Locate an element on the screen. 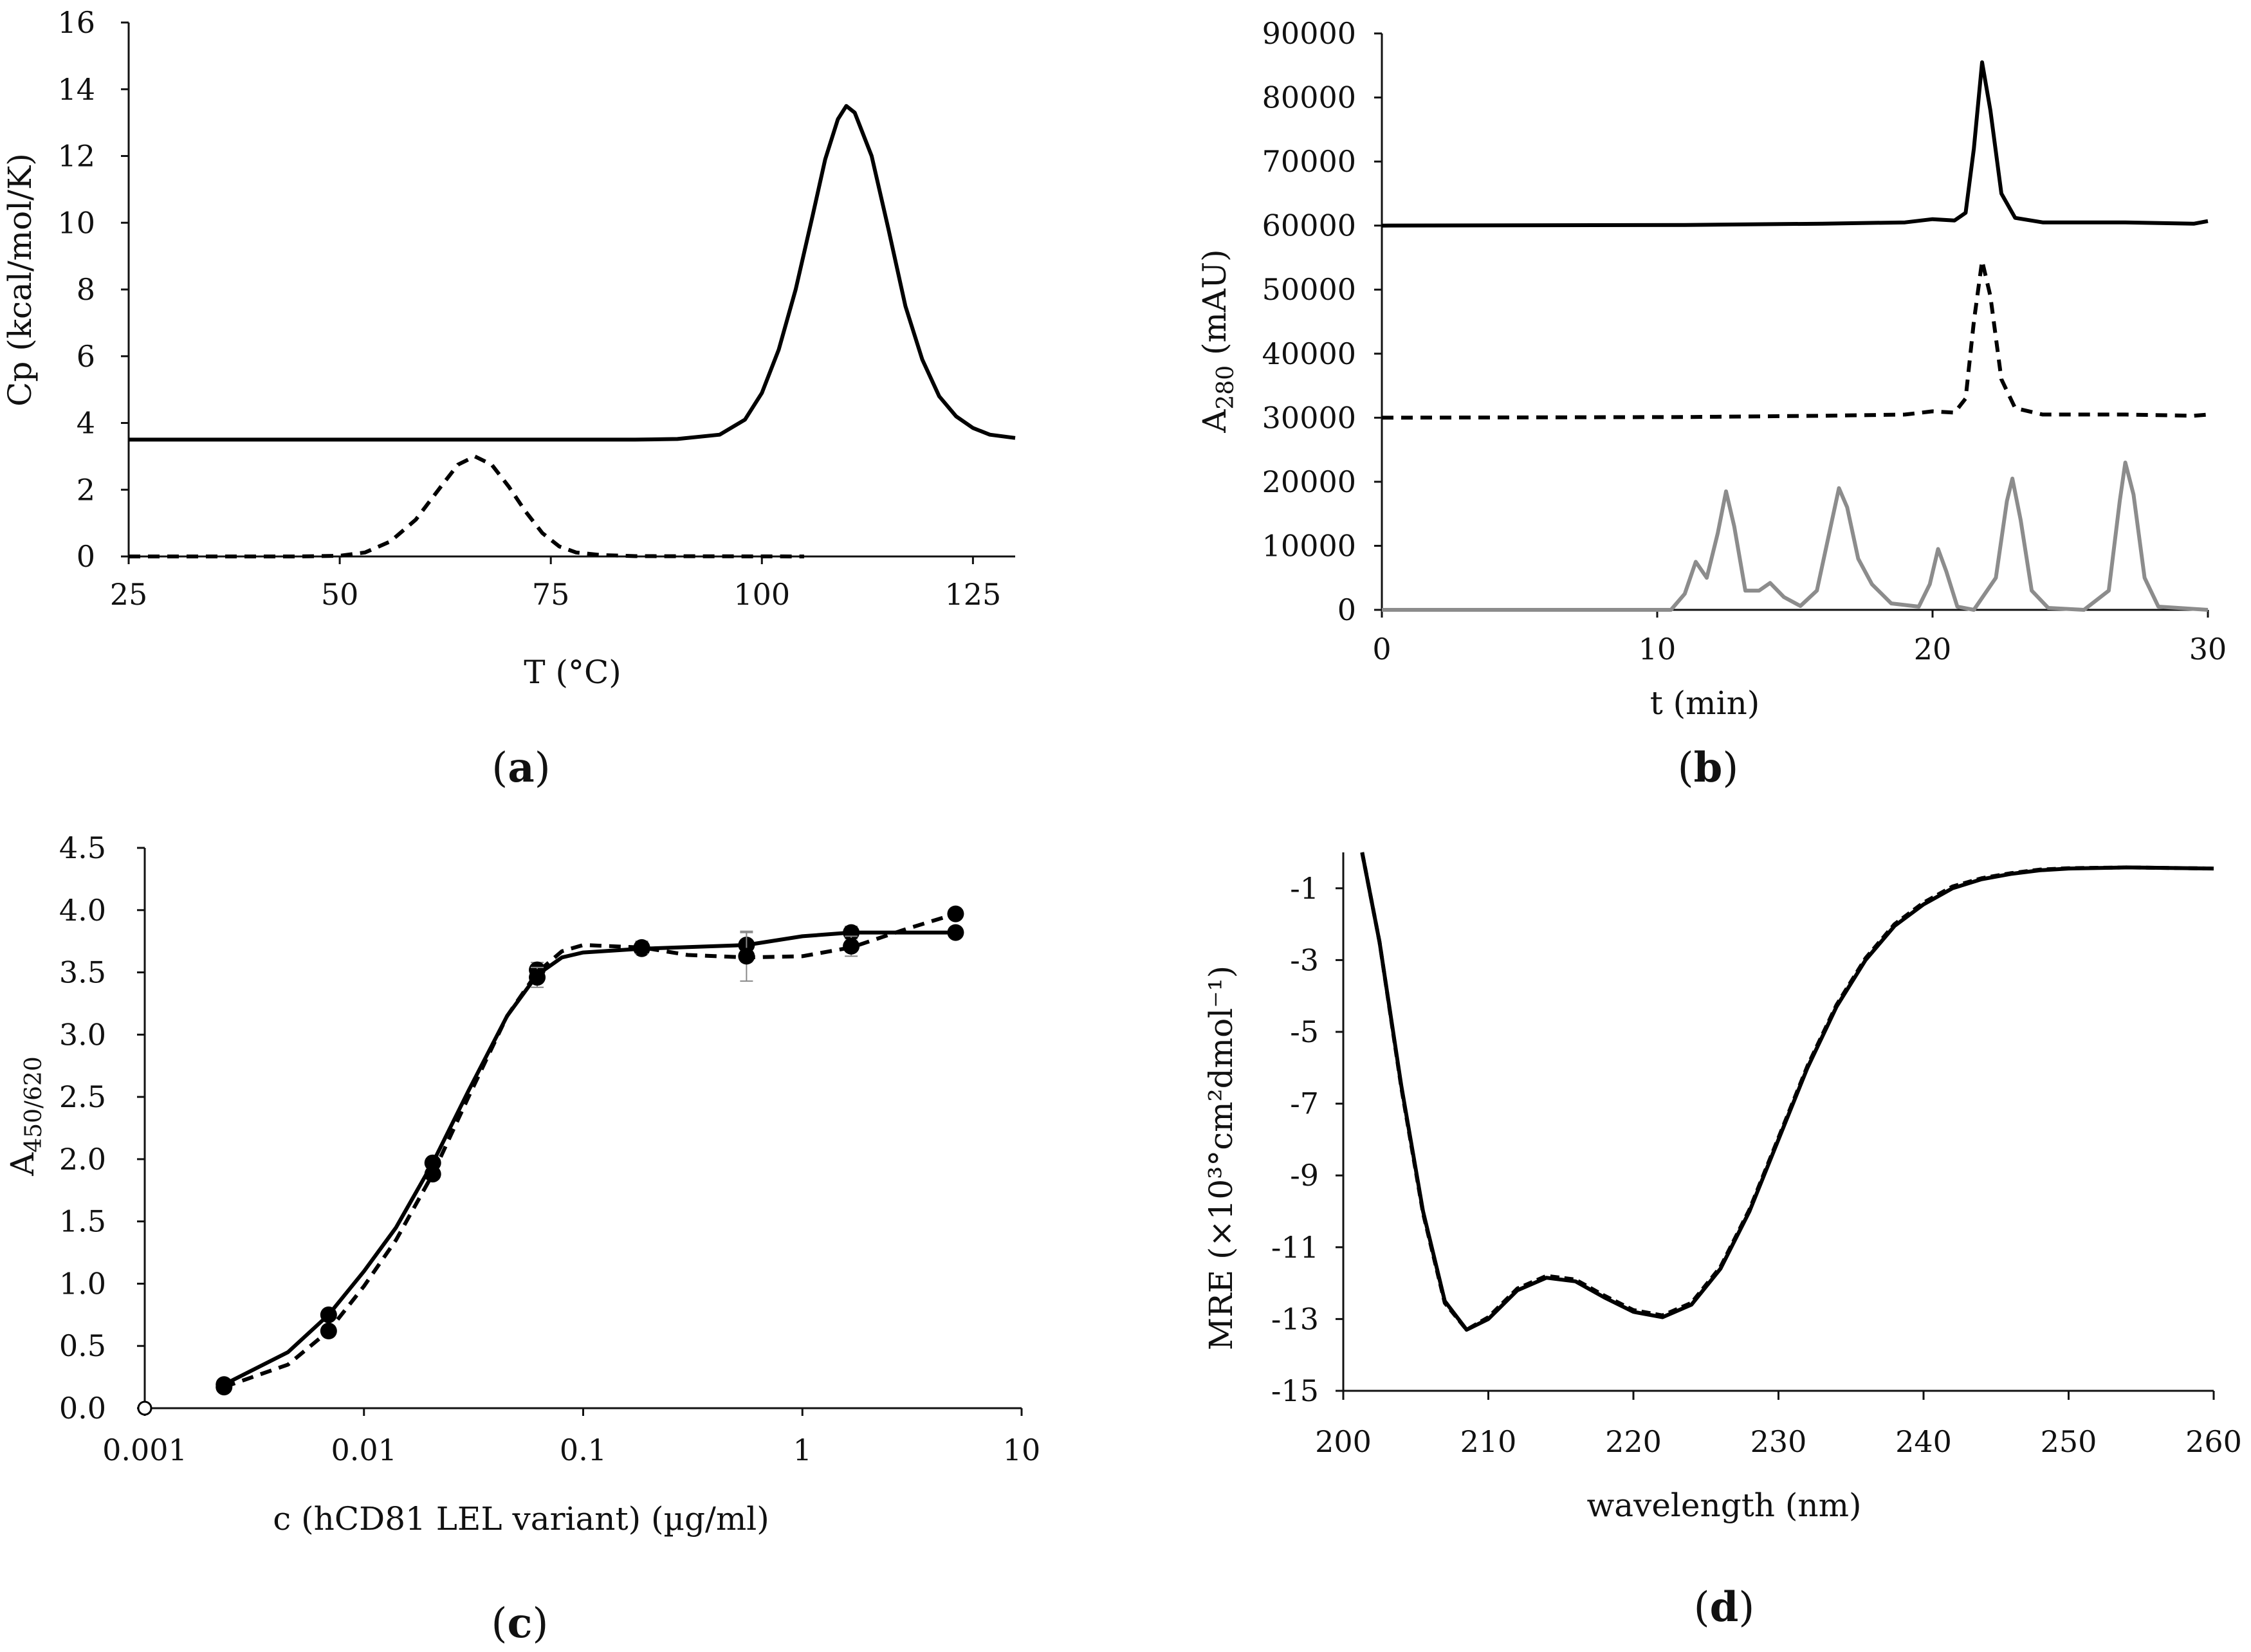 The height and width of the screenshot is (1652, 2251). panel-b-x-tick-label: 20 is located at coordinates (1933, 649).